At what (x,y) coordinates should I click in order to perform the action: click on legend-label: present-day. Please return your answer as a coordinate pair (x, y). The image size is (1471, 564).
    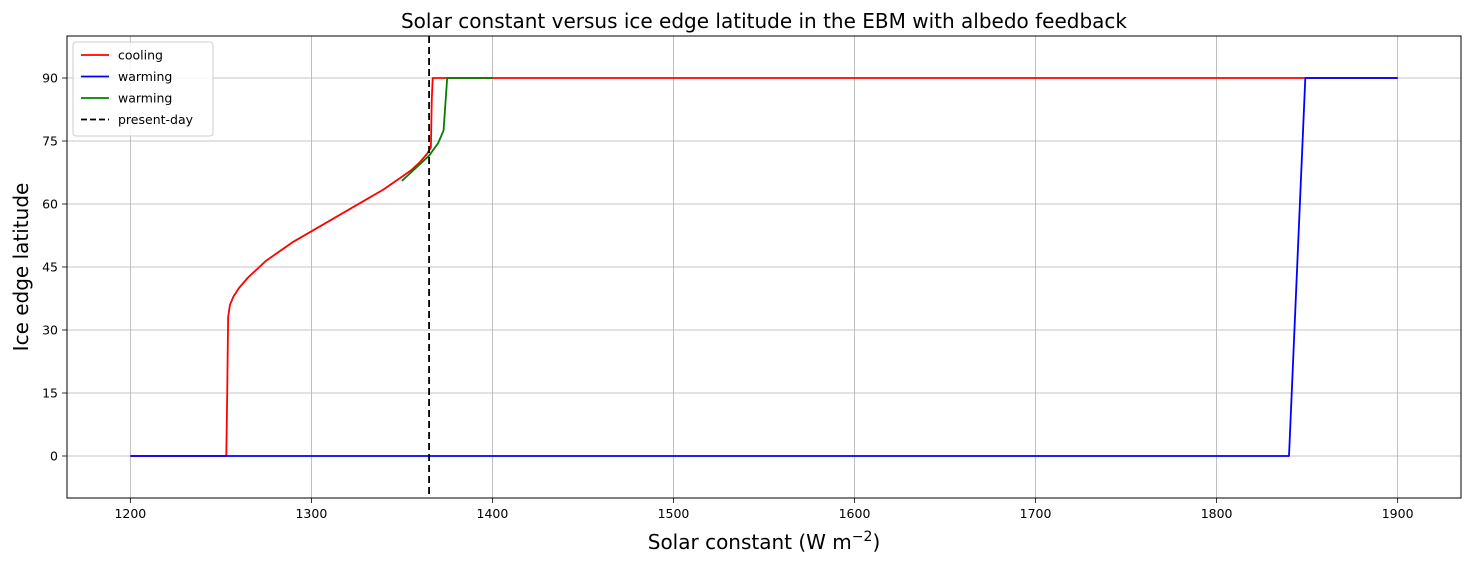
    Looking at the image, I should click on (156, 119).